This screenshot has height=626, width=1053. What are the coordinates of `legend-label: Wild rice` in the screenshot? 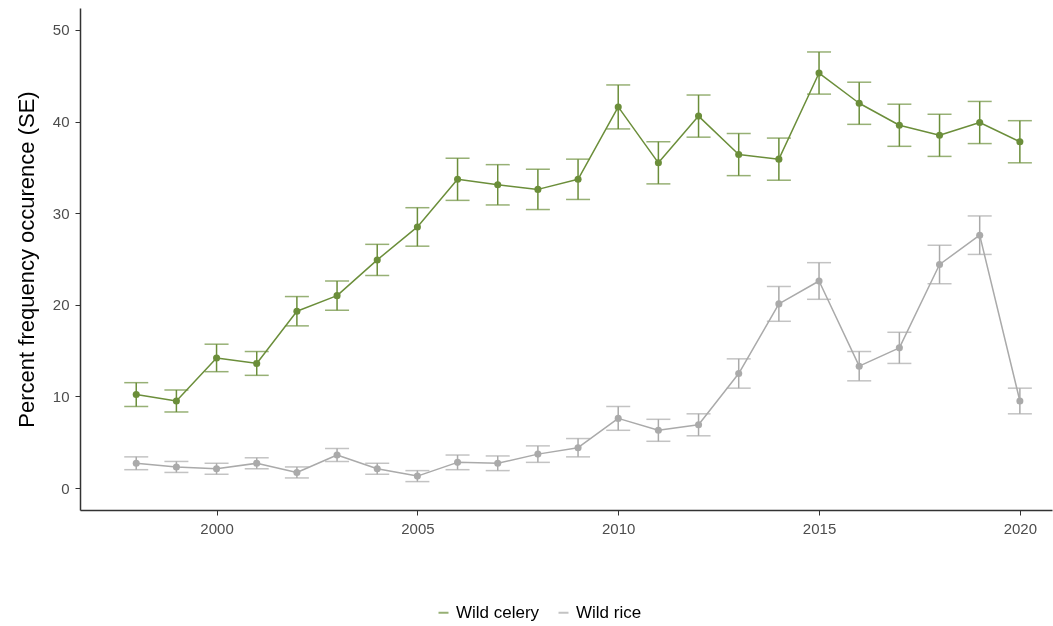 It's located at (609, 612).